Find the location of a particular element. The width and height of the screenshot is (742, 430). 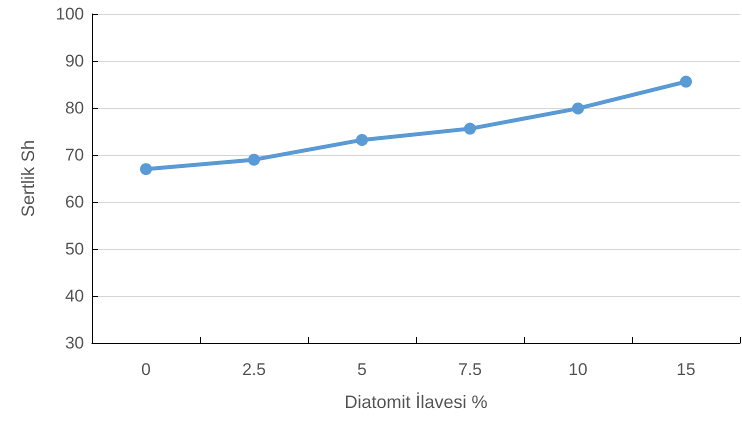

x-tick-label: 15 is located at coordinates (686, 369).